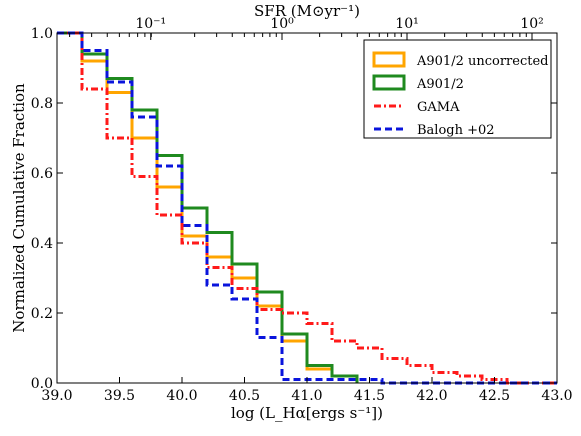 The width and height of the screenshot is (581, 436). I want to click on y-tick-label: 0.6, so click(42, 174).